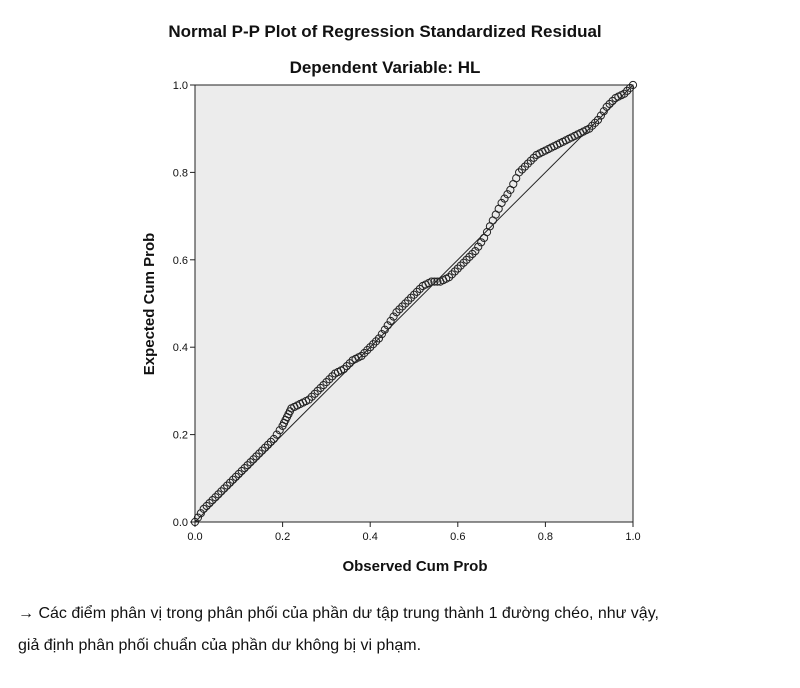  I want to click on x-tick-label: 0.6, so click(457, 537).